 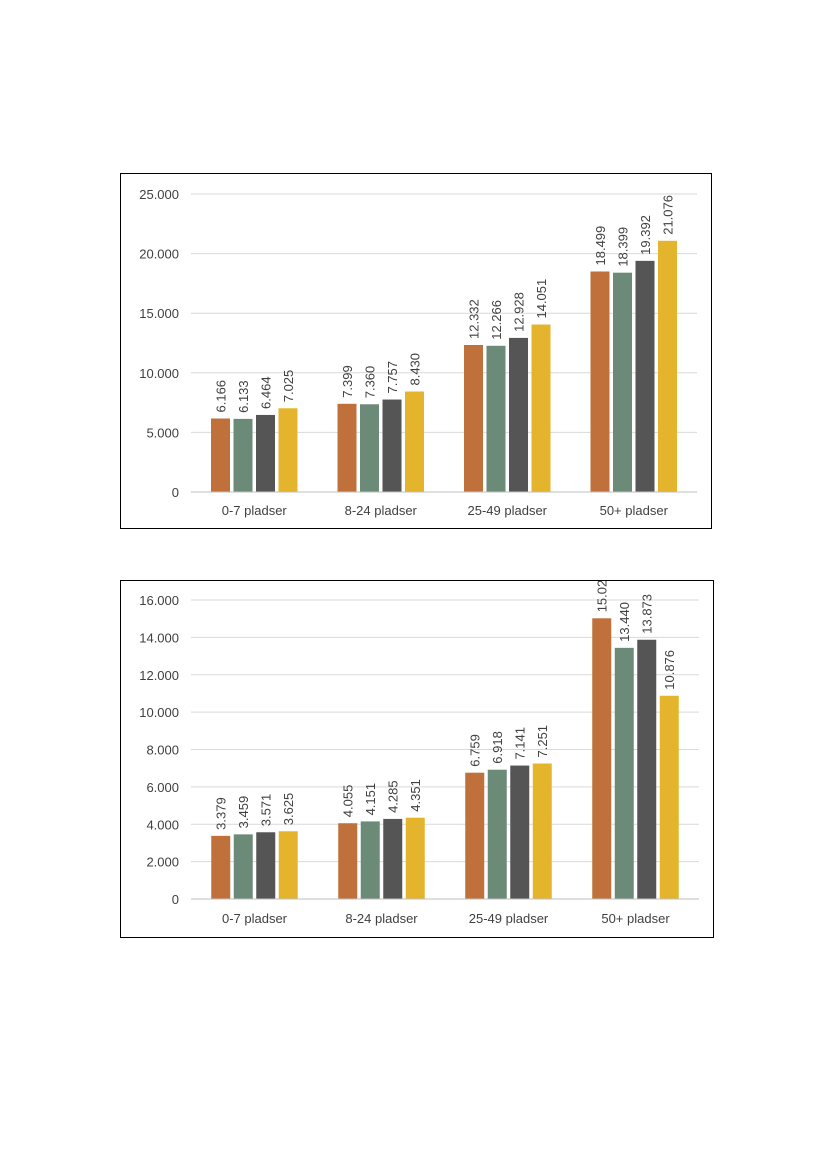 What do you see at coordinates (243, 812) in the screenshot?
I see `data-label: 3.459` at bounding box center [243, 812].